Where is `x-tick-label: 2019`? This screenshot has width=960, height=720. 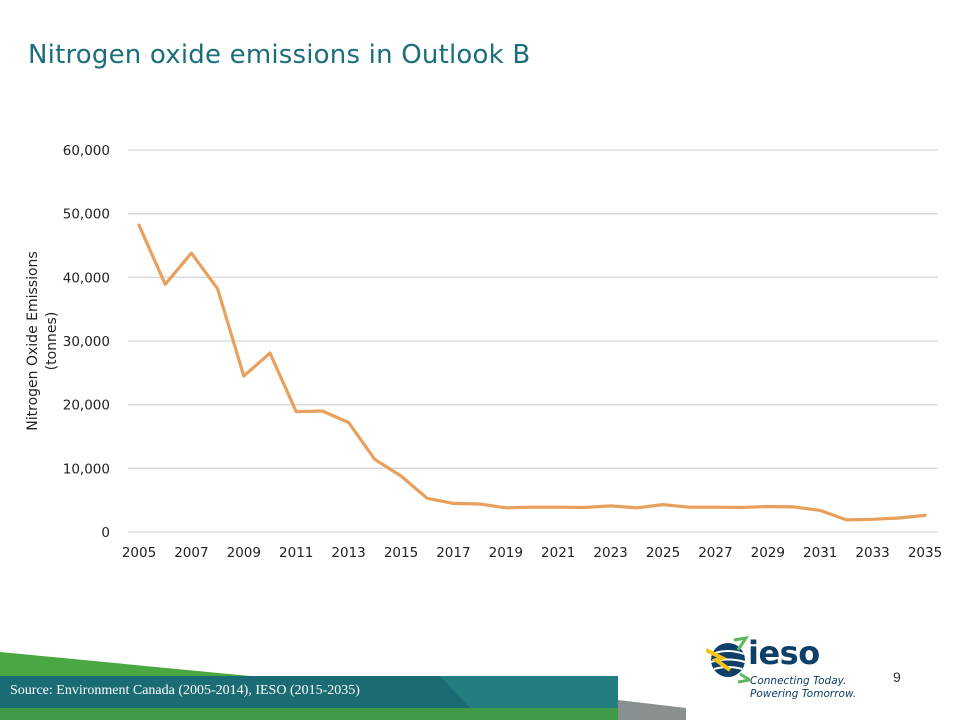
x-tick-label: 2019 is located at coordinates (506, 553).